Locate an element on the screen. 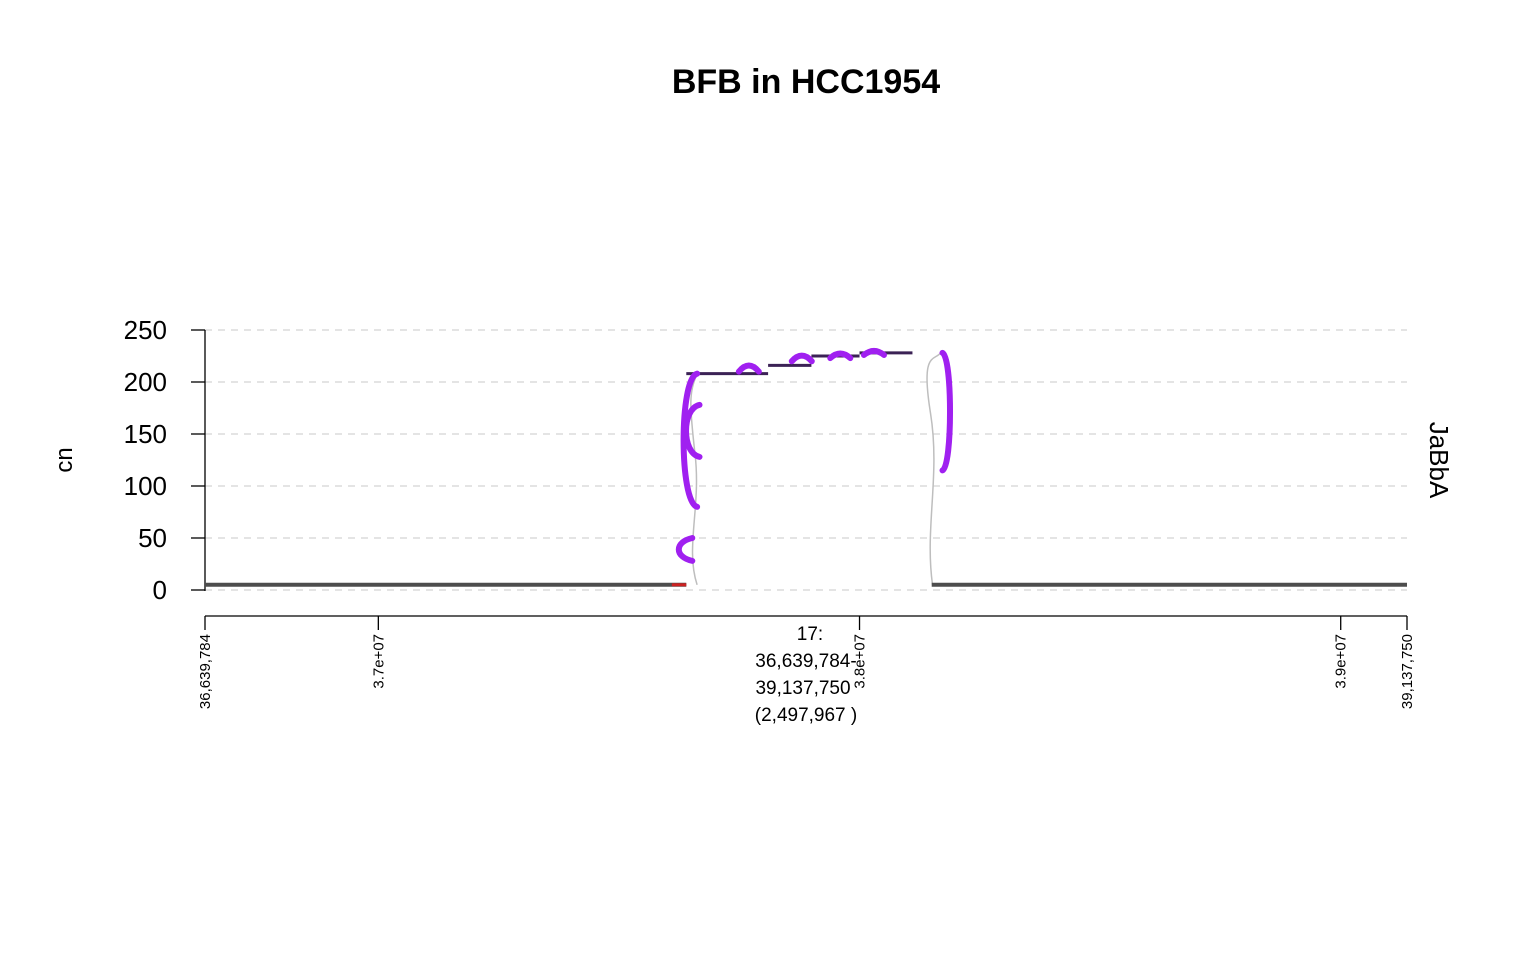 The width and height of the screenshot is (1536, 960). junction-marks is located at coordinates (814, 455).